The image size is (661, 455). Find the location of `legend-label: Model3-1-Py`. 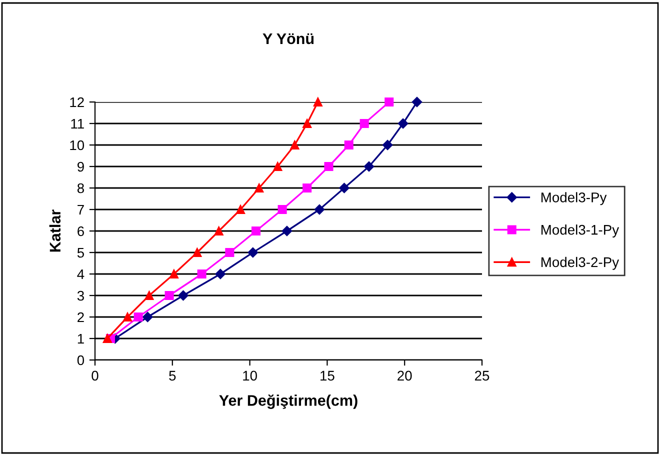

legend-label: Model3-1-Py is located at coordinates (580, 231).